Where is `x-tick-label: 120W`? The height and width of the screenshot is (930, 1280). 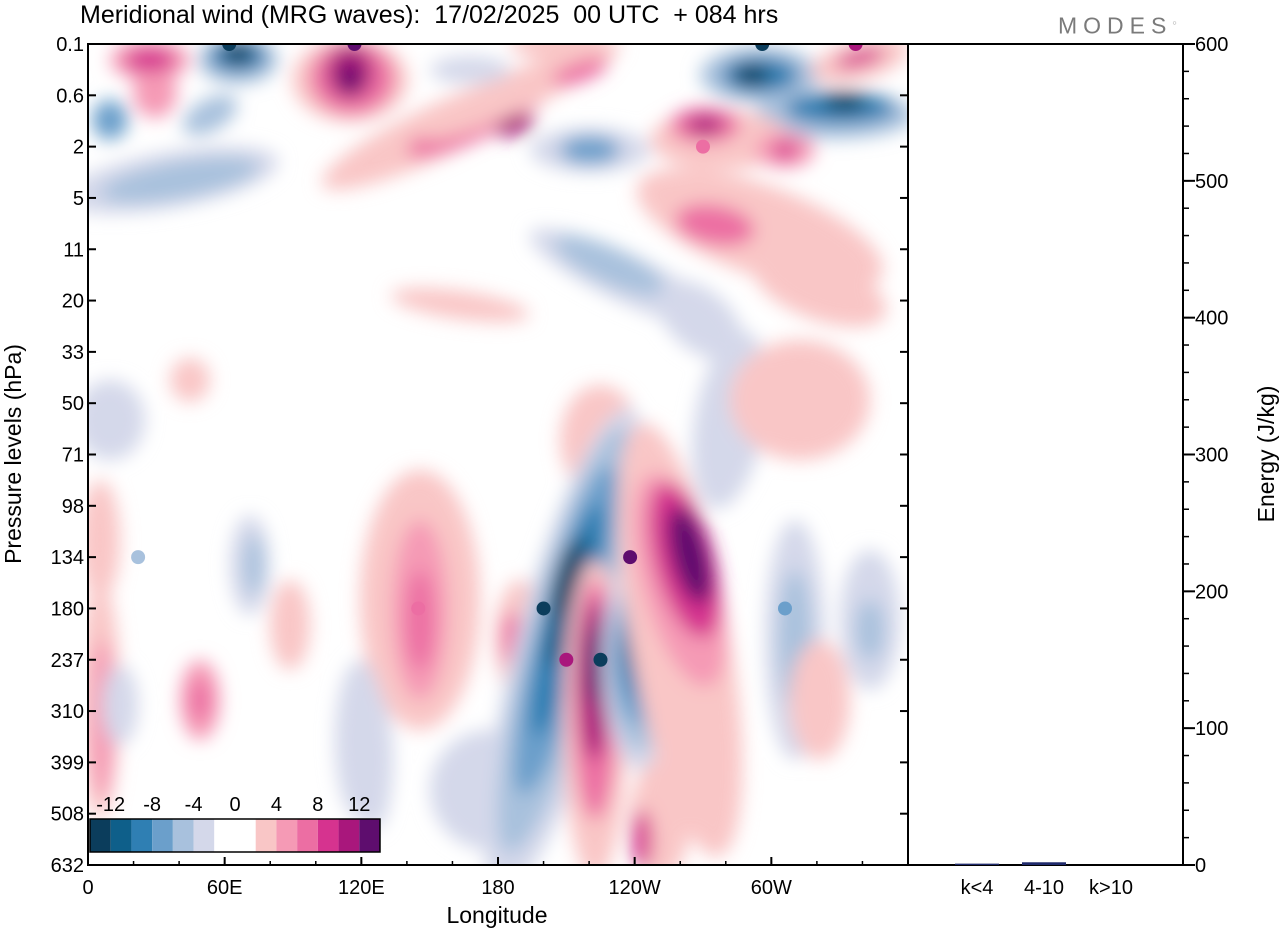 x-tick-label: 120W is located at coordinates (635, 888).